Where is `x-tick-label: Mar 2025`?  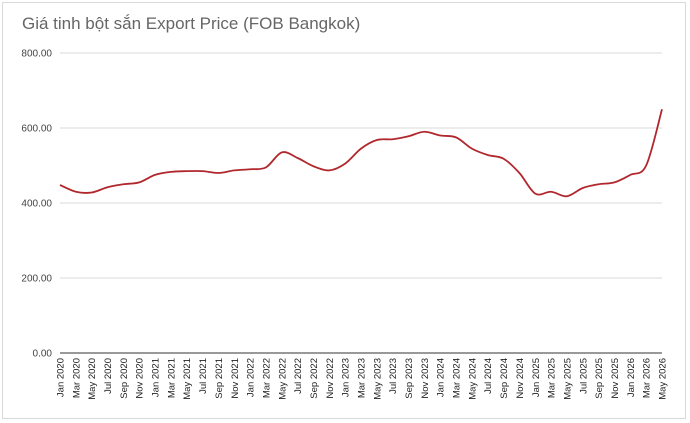 x-tick-label: Mar 2025 is located at coordinates (552, 378).